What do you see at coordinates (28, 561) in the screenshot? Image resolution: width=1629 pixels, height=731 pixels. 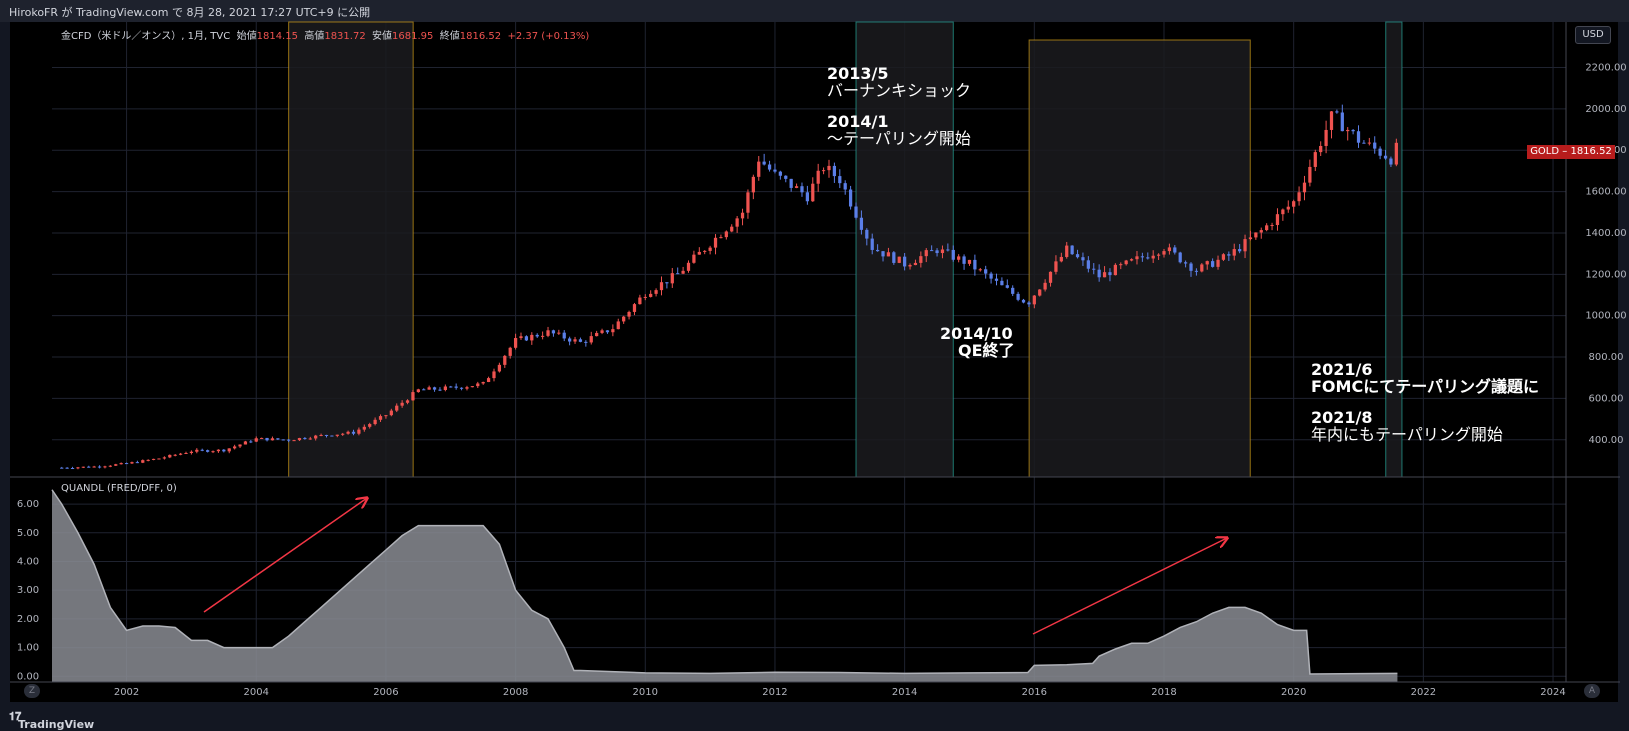 I see `rate-tick-label: 4.00` at bounding box center [28, 561].